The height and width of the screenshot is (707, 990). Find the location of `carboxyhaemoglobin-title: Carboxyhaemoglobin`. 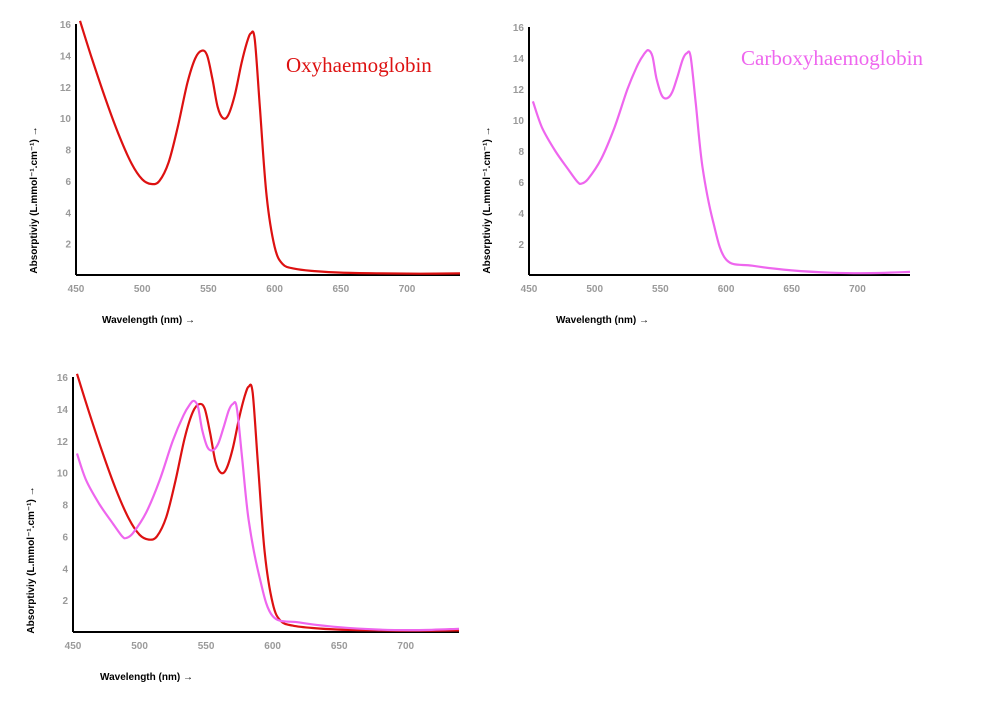

carboxyhaemoglobin-title: Carboxyhaemoglobin is located at coordinates (832, 58).